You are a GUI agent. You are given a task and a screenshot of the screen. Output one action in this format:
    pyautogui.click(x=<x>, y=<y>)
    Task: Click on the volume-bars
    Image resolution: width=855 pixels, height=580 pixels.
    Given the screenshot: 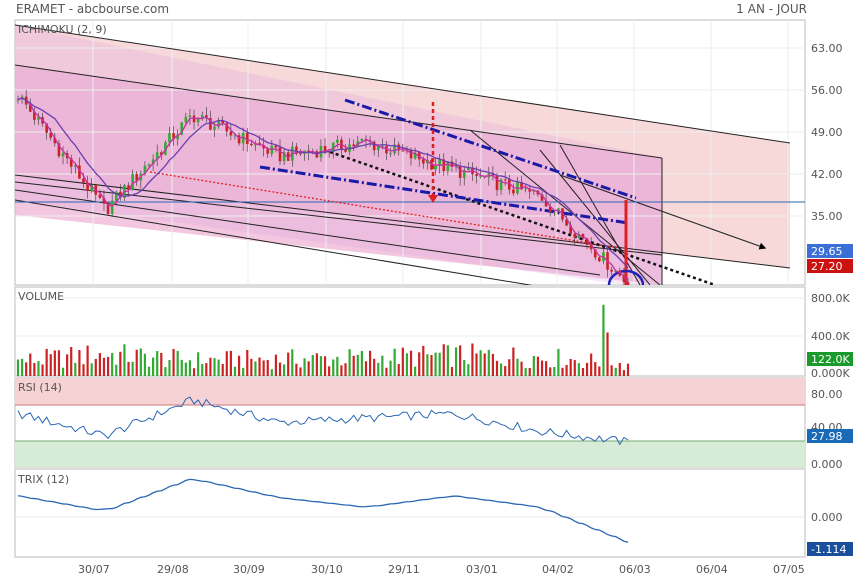 What is the action you would take?
    pyautogui.click(x=323, y=340)
    